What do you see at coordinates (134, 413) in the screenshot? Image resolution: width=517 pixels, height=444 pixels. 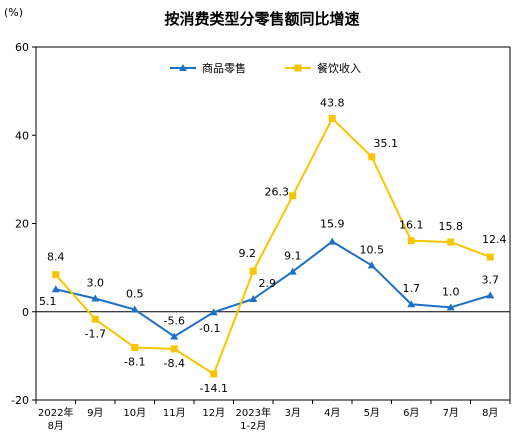 I see `x-tick-label: 10月` at bounding box center [134, 413].